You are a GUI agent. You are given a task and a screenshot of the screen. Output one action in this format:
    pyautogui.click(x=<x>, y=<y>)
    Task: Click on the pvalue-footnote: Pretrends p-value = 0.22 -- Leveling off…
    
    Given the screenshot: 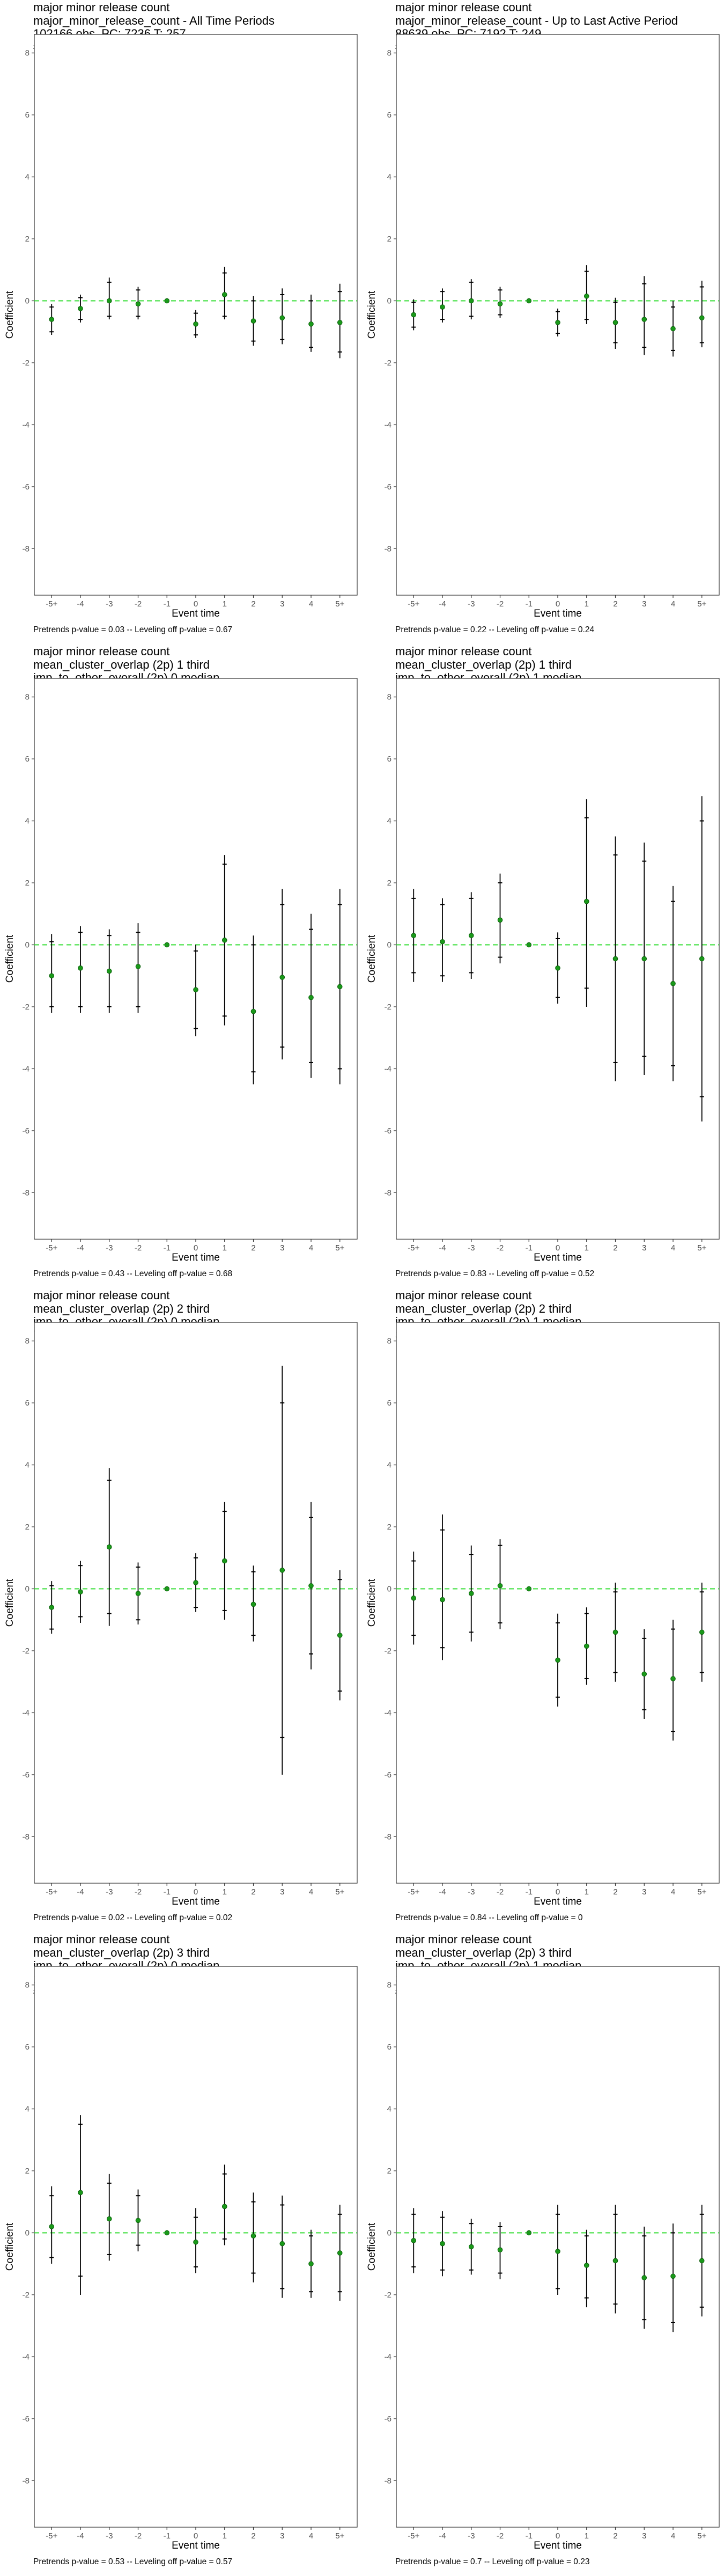 What is the action you would take?
    pyautogui.click(x=495, y=629)
    